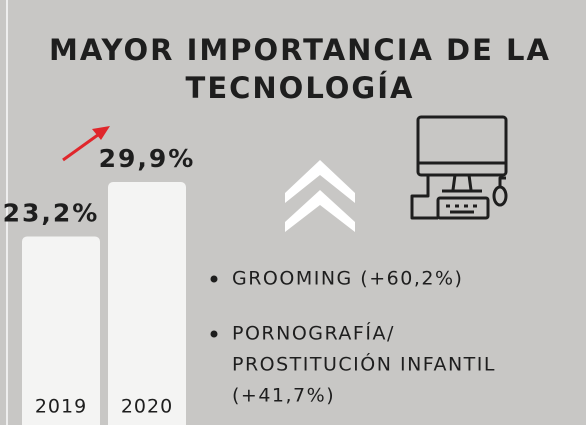 The height and width of the screenshot is (425, 586). Describe the element at coordinates (347, 279) in the screenshot. I see `bullet-text: GROOMING (+60,2%)` at that location.